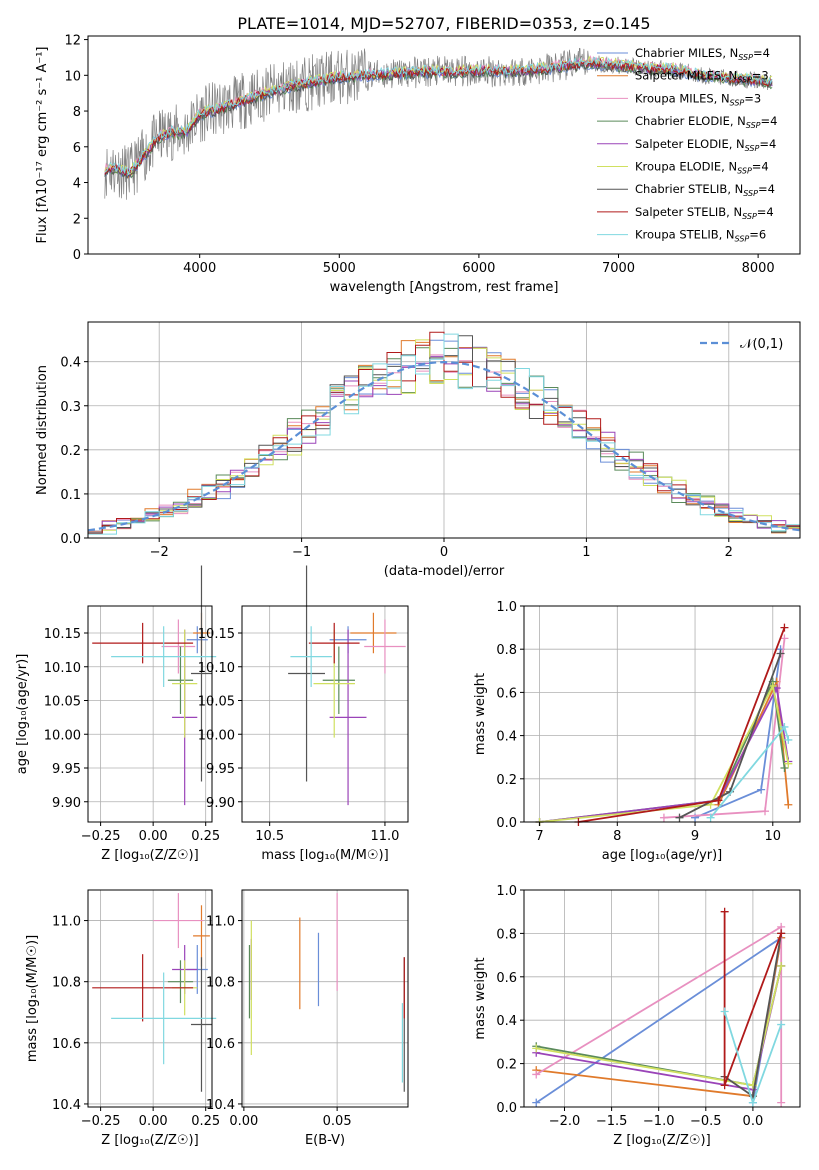 The height and width of the screenshot is (1170, 819). What do you see at coordinates (506, 737) in the screenshot?
I see `y-tick-label: 0.4` at bounding box center [506, 737].